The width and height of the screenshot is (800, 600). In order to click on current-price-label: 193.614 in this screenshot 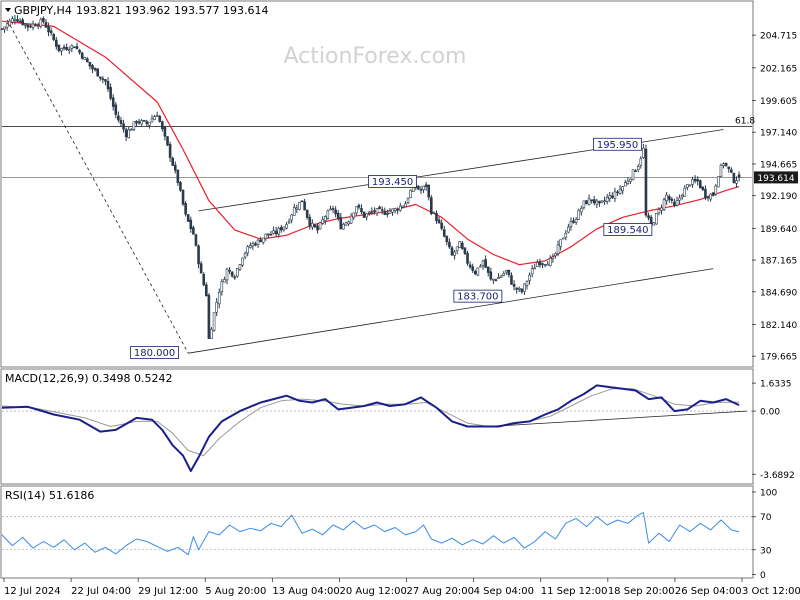, I will do `click(775, 179)`.